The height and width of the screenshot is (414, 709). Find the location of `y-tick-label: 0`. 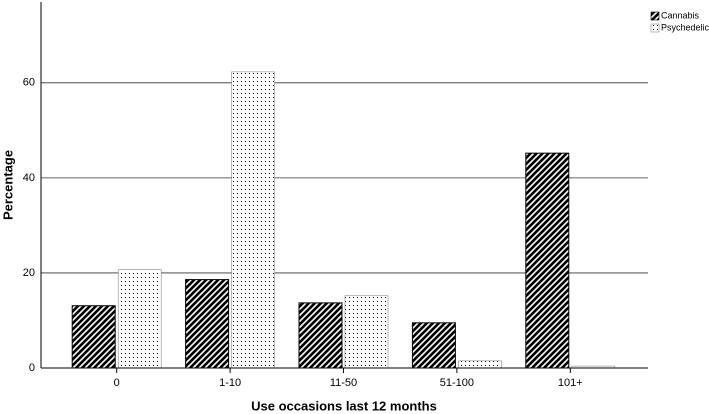

y-tick-label: 0 is located at coordinates (32, 368).